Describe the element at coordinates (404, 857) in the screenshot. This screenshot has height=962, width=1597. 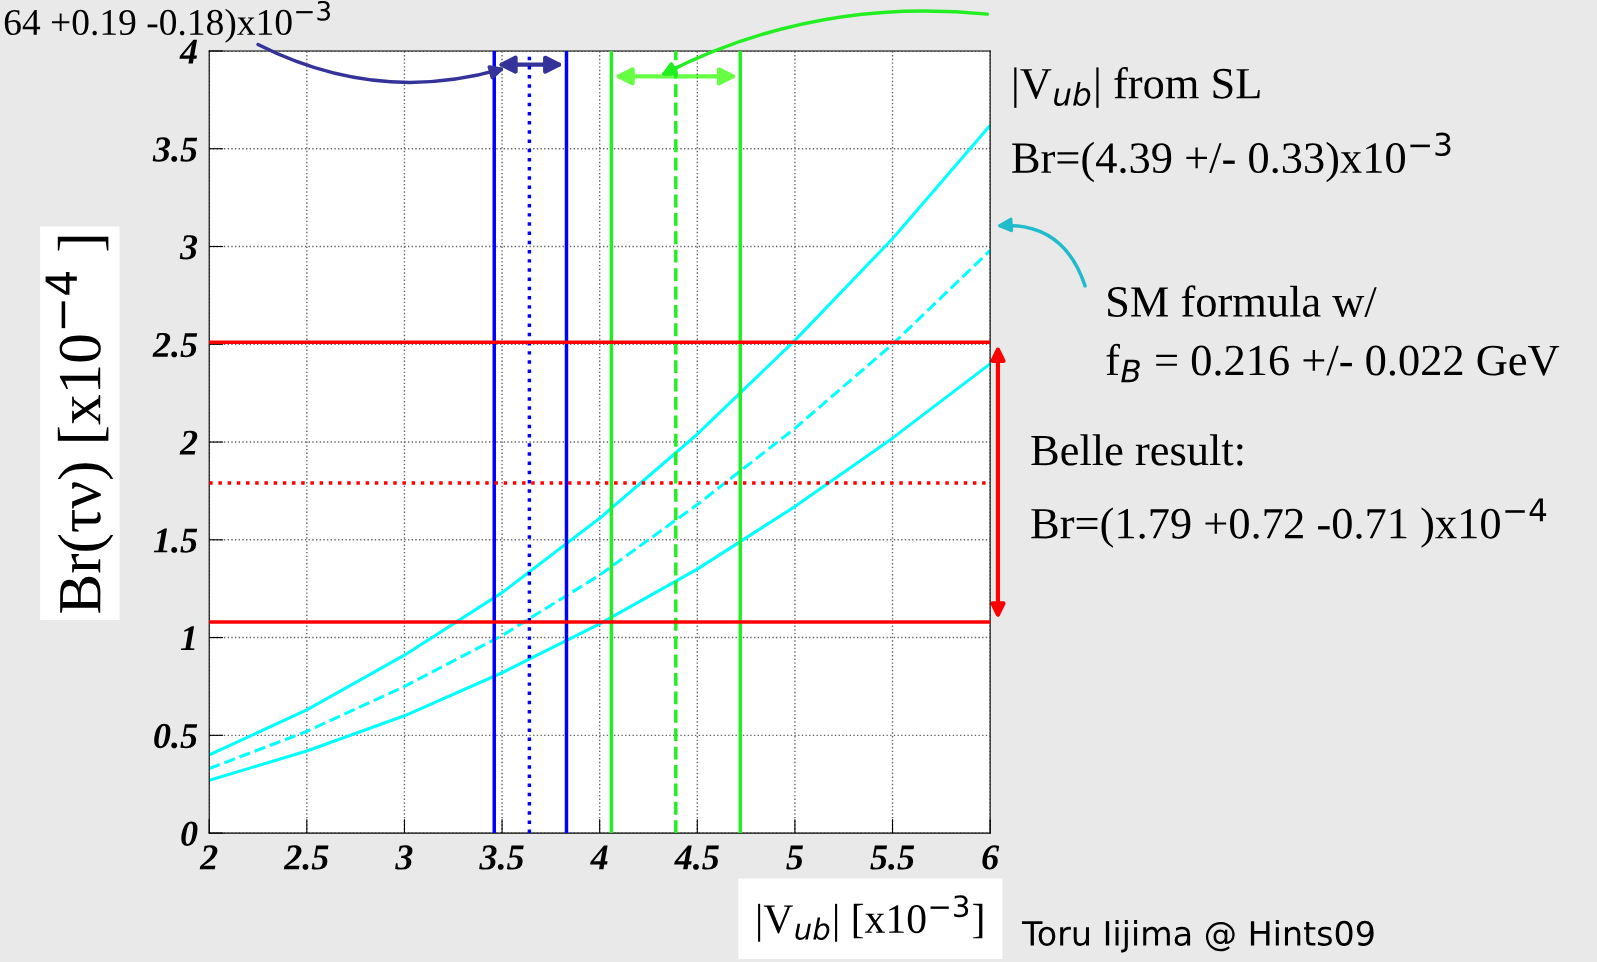
I see `x-tick-label: 3` at that location.